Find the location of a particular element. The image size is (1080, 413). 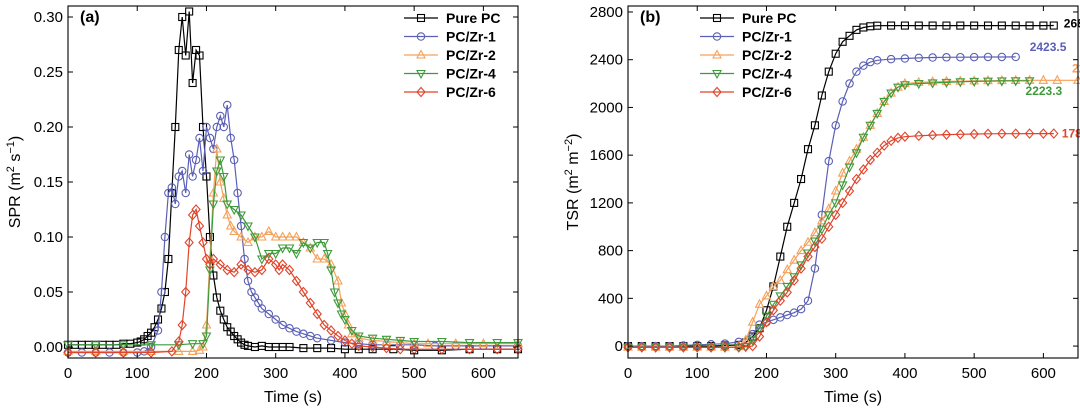

panel-a-legend-label-4: PC/Zr-6 is located at coordinates (471, 92).